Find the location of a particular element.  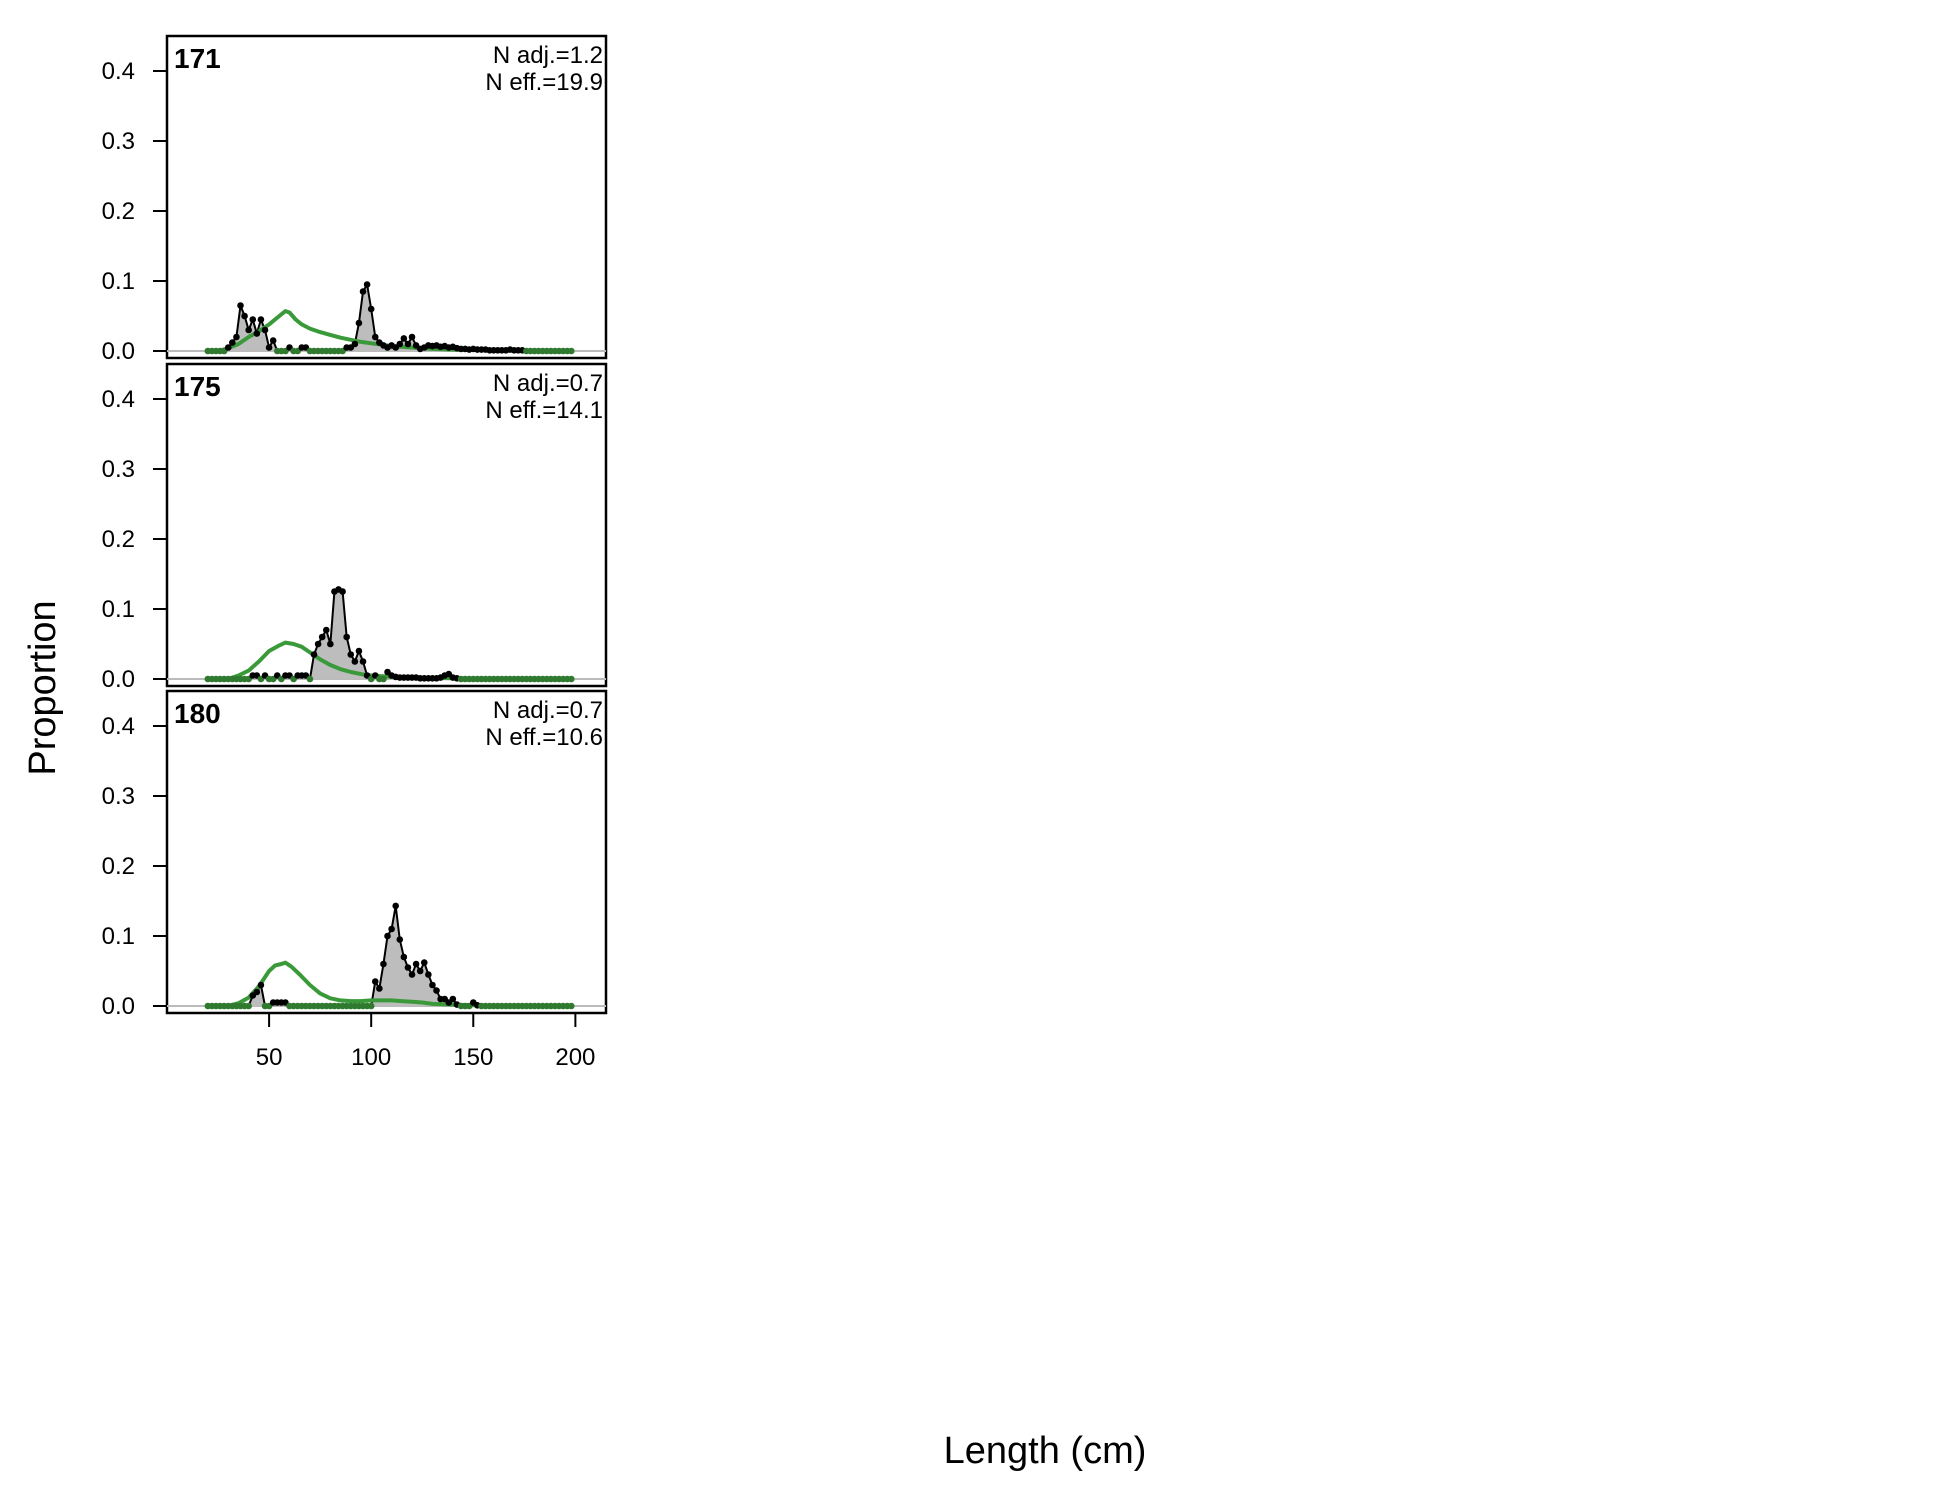

x-tick-label: 200 is located at coordinates (575, 1057).